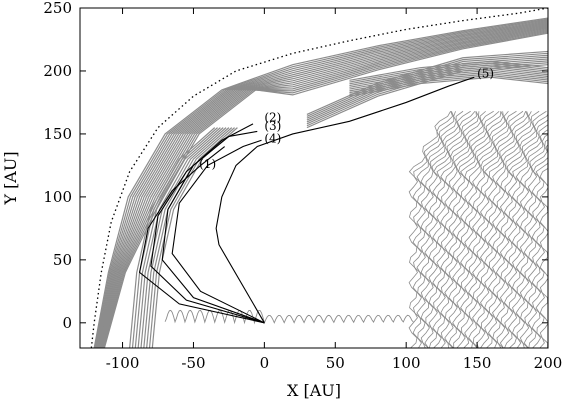 This screenshot has height=404, width=565. What do you see at coordinates (62, 260) in the screenshot?
I see `y-tick-label: 50` at bounding box center [62, 260].